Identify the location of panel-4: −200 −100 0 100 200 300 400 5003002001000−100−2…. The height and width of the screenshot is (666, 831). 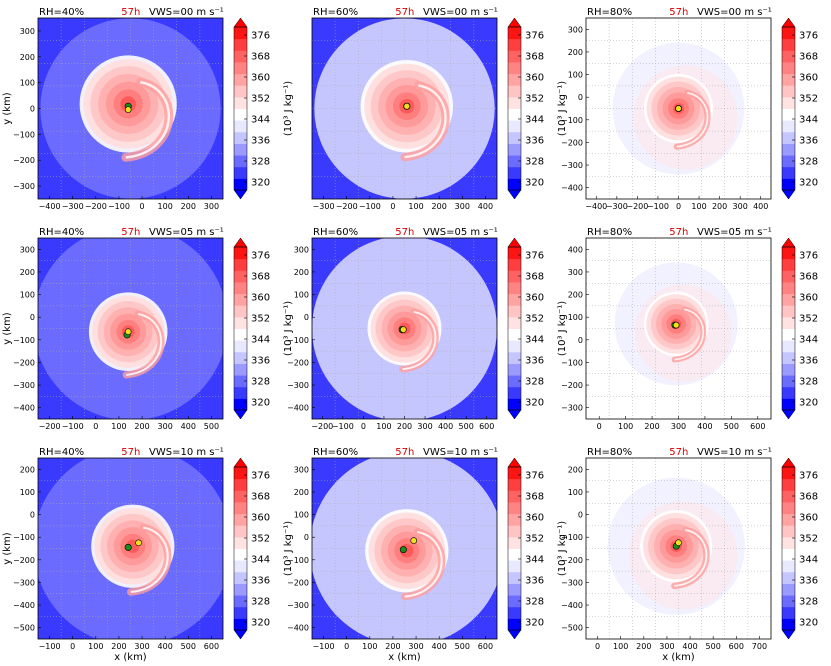
(148, 329).